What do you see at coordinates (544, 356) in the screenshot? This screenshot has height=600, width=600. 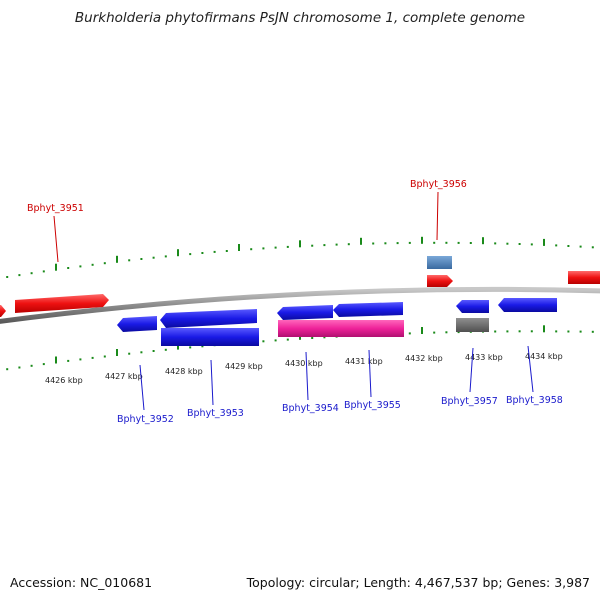 I see `kbp-tick-label: 4434 kbp` at bounding box center [544, 356].